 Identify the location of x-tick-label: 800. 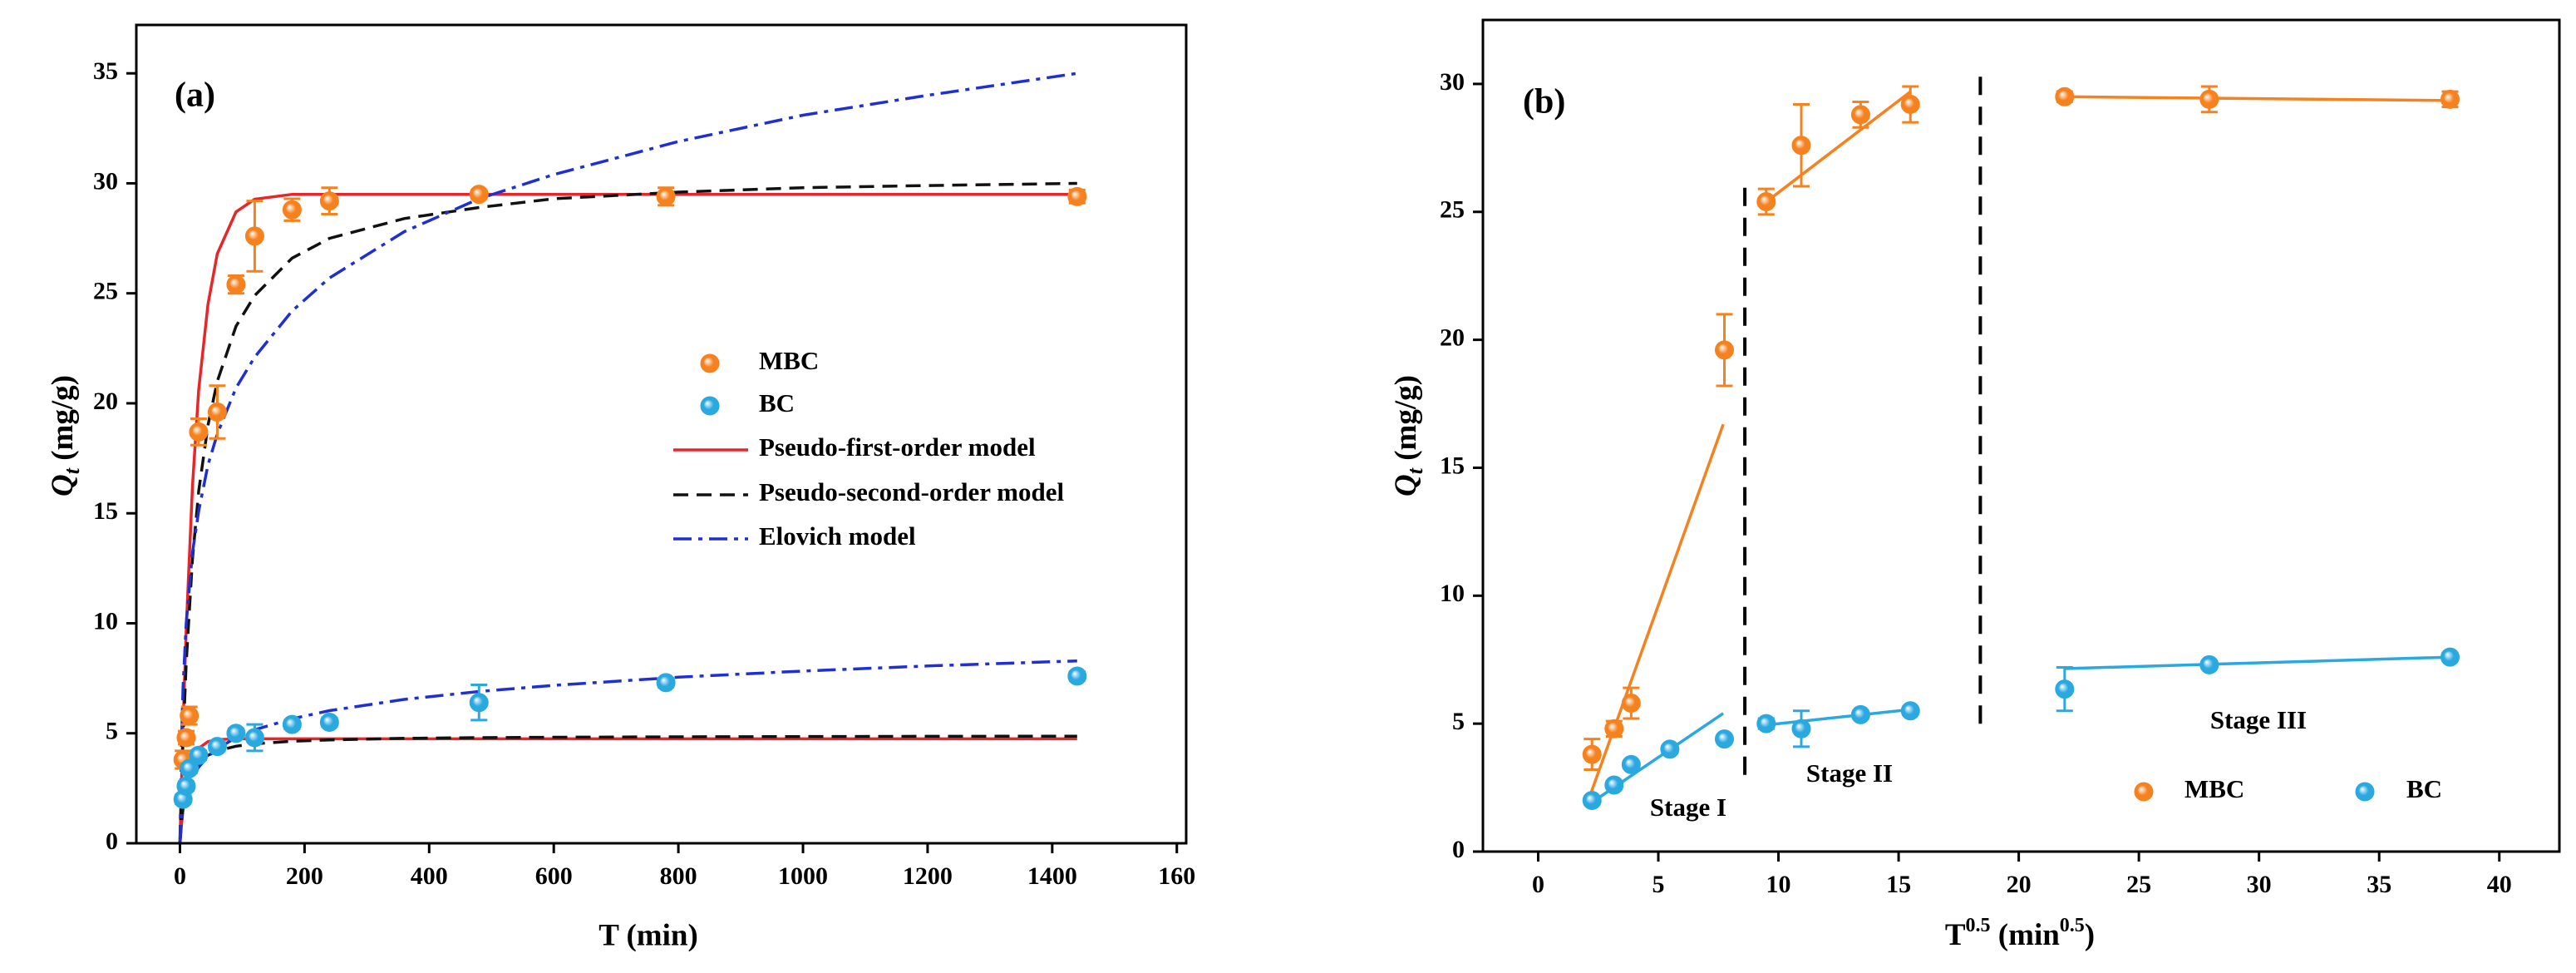
(678, 876).